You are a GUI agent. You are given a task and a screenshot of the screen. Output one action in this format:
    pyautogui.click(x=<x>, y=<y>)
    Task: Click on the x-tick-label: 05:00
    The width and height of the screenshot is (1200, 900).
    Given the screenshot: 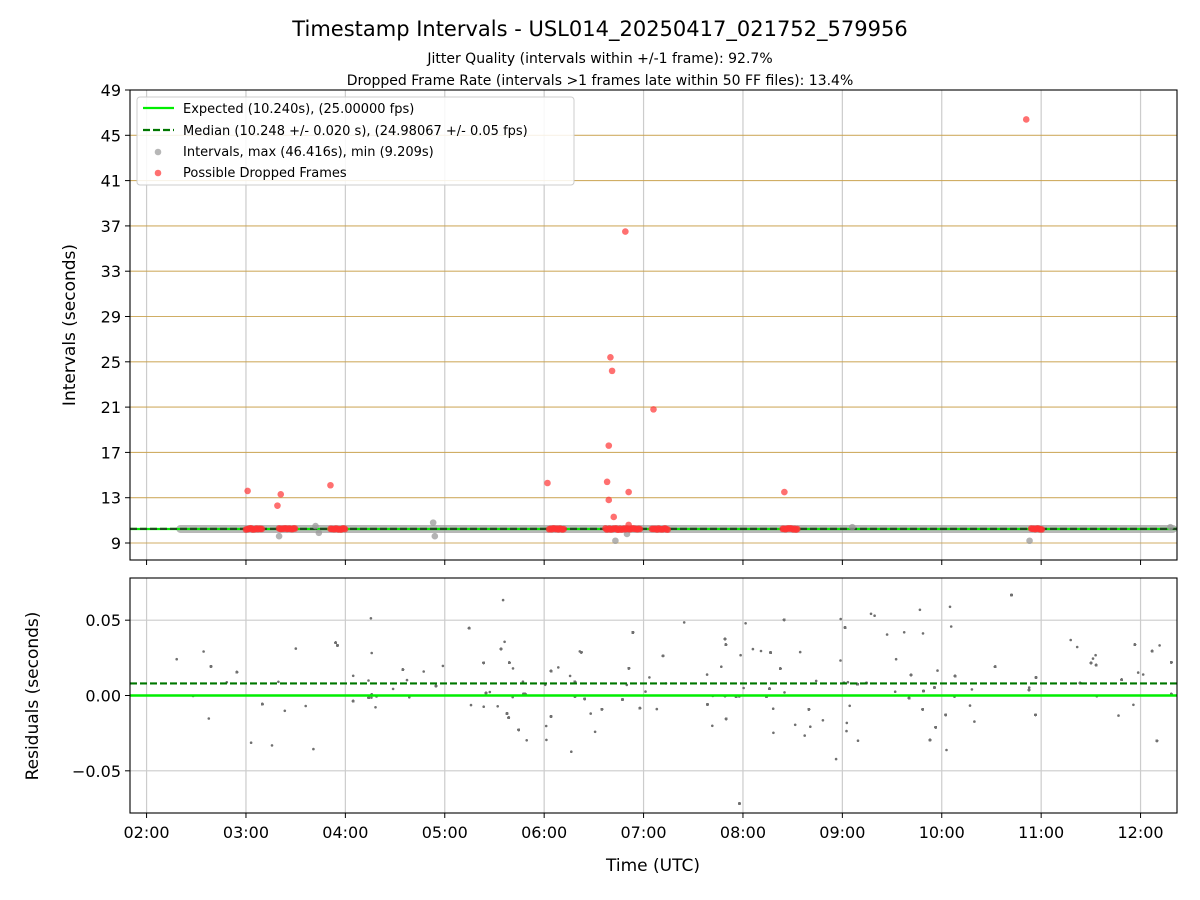 What is the action you would take?
    pyautogui.click(x=445, y=832)
    